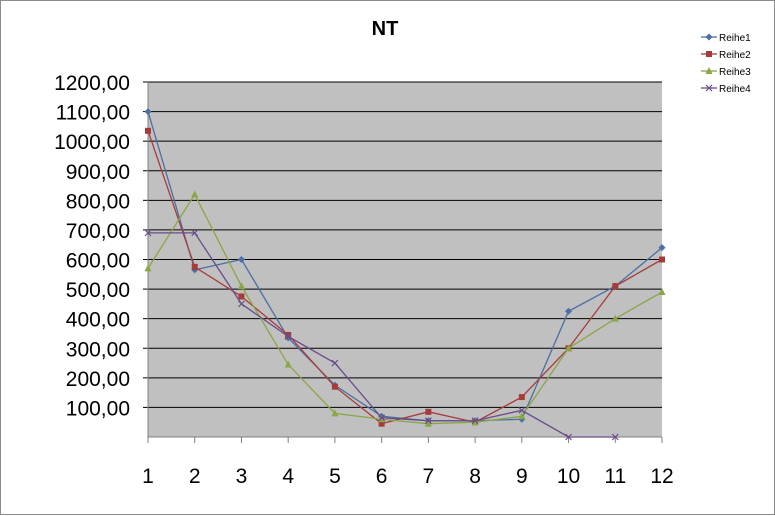 This screenshot has width=775, height=516. What do you see at coordinates (98, 379) in the screenshot?
I see `y-tick-label: 200,00` at bounding box center [98, 379].